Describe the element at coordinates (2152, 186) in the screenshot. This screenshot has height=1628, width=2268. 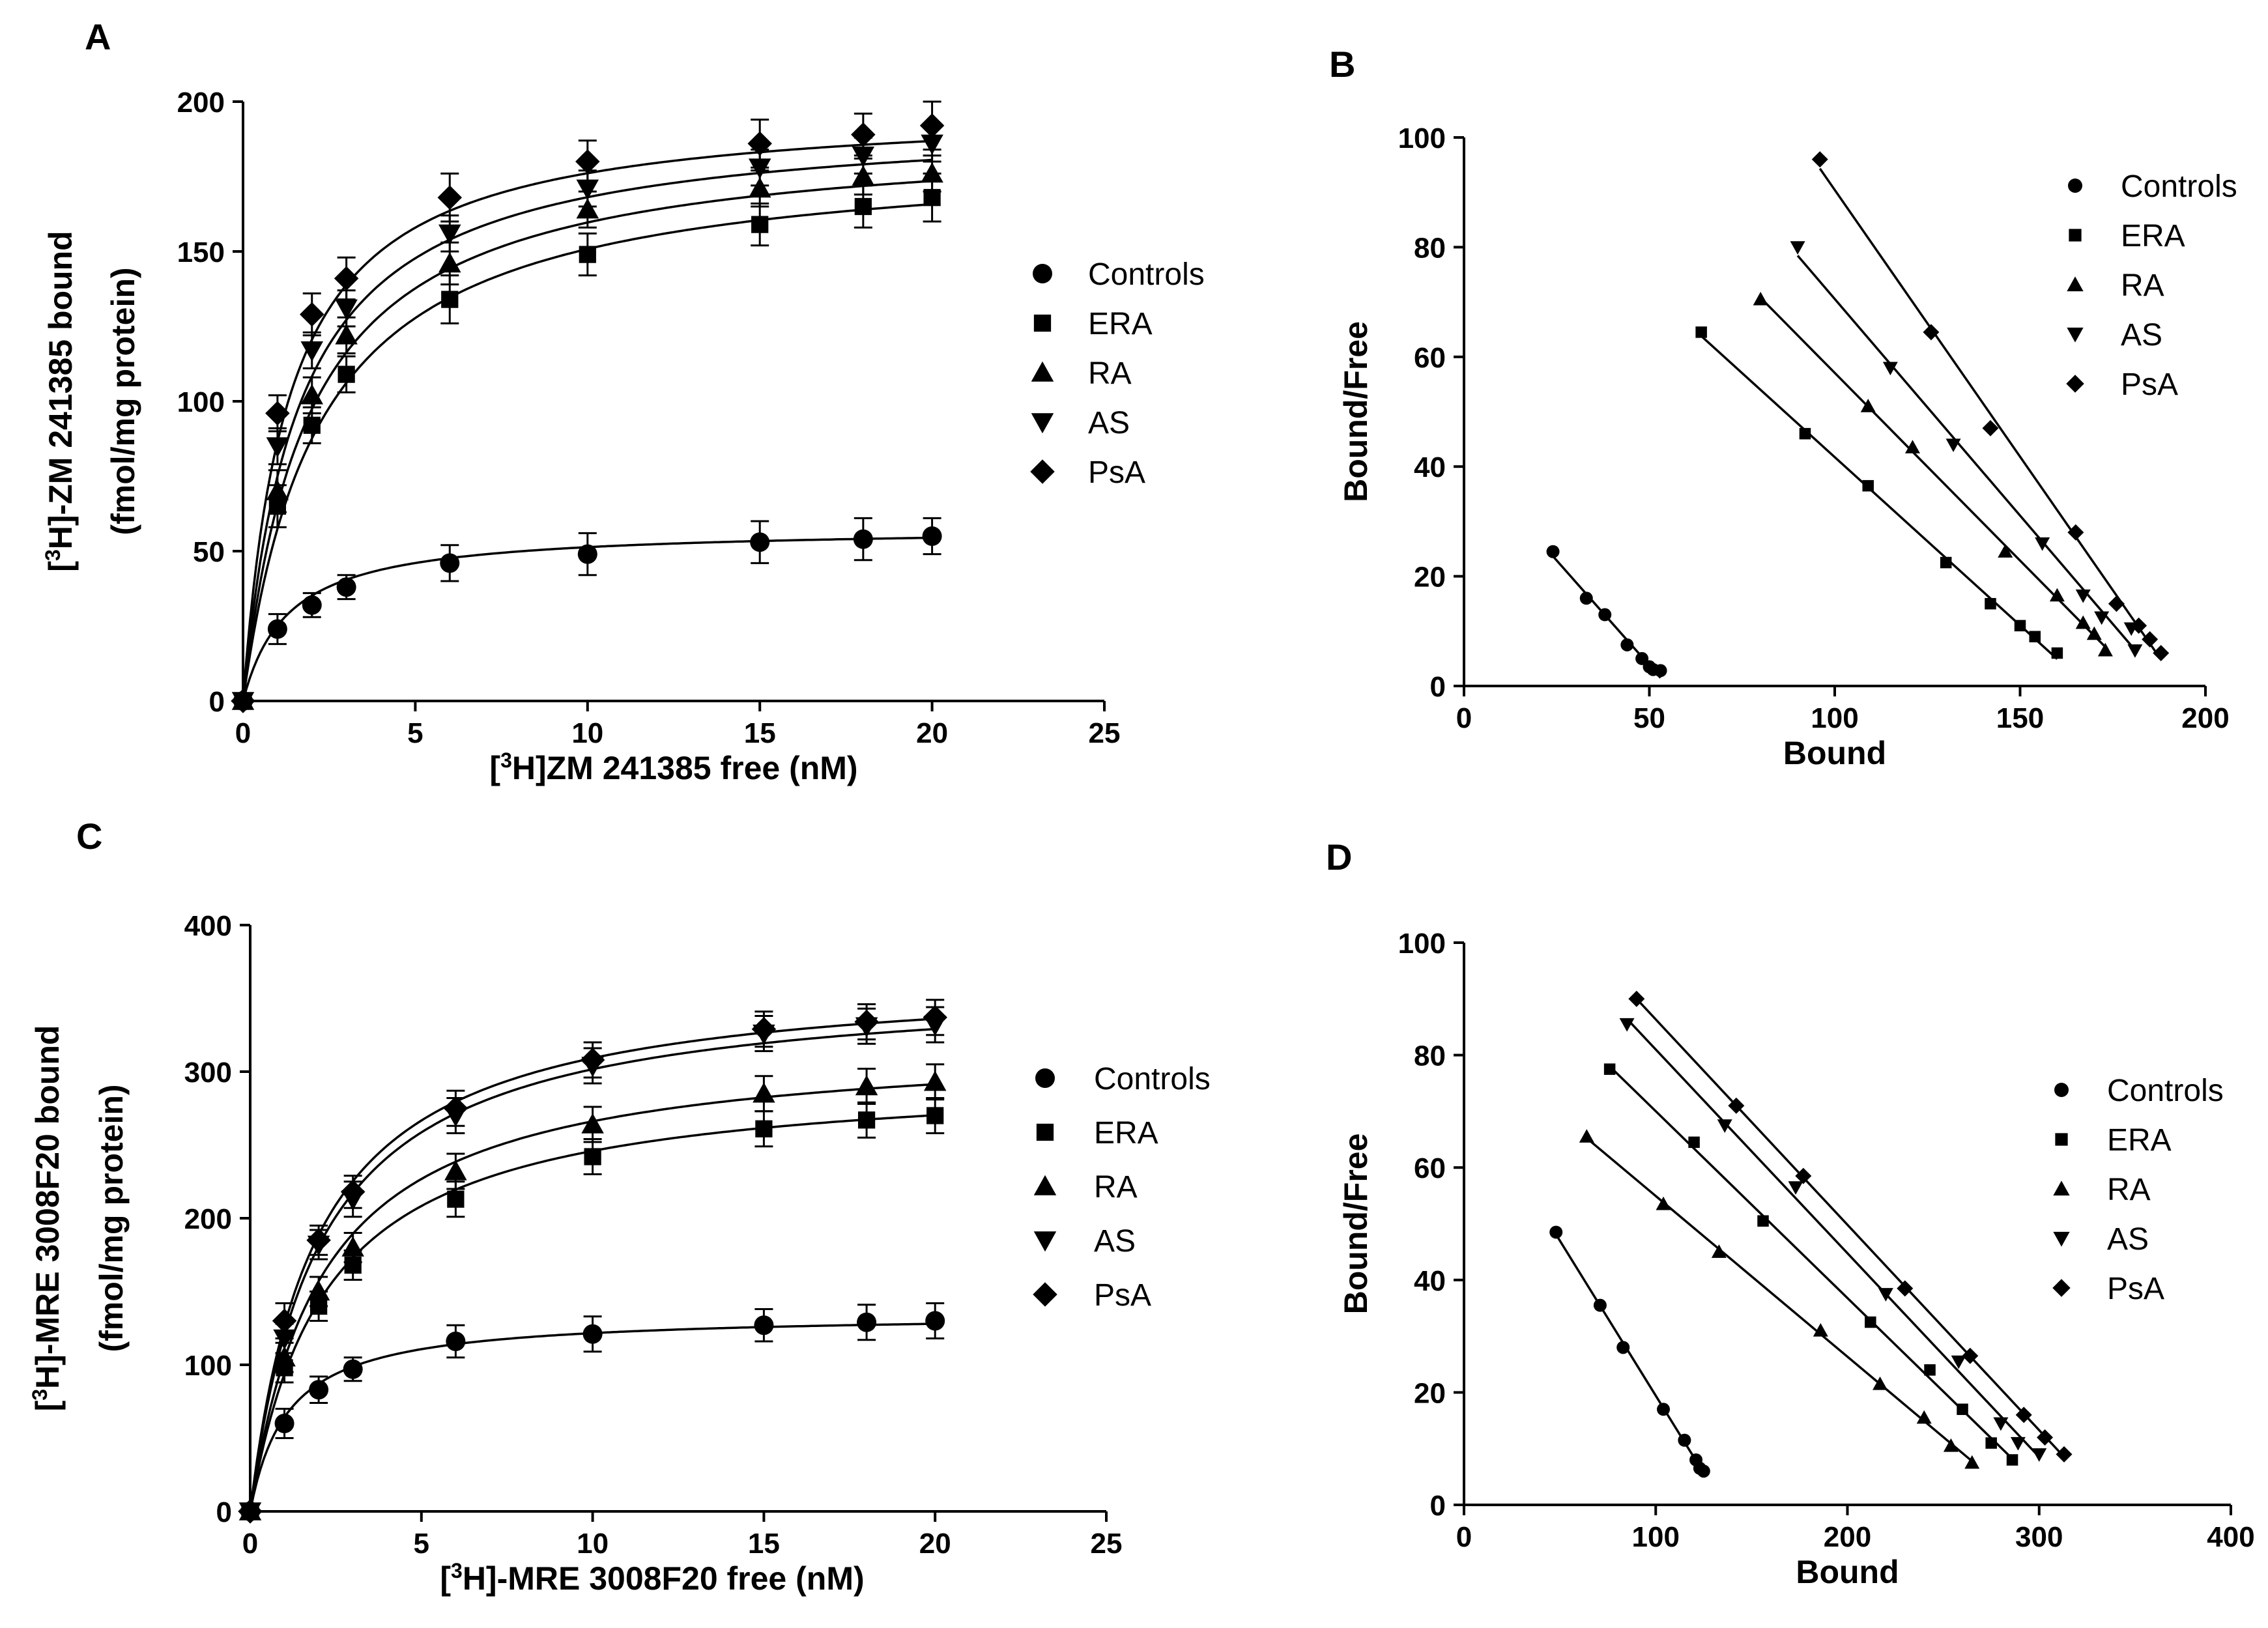
I see `legend-item-controls: Controls` at that location.